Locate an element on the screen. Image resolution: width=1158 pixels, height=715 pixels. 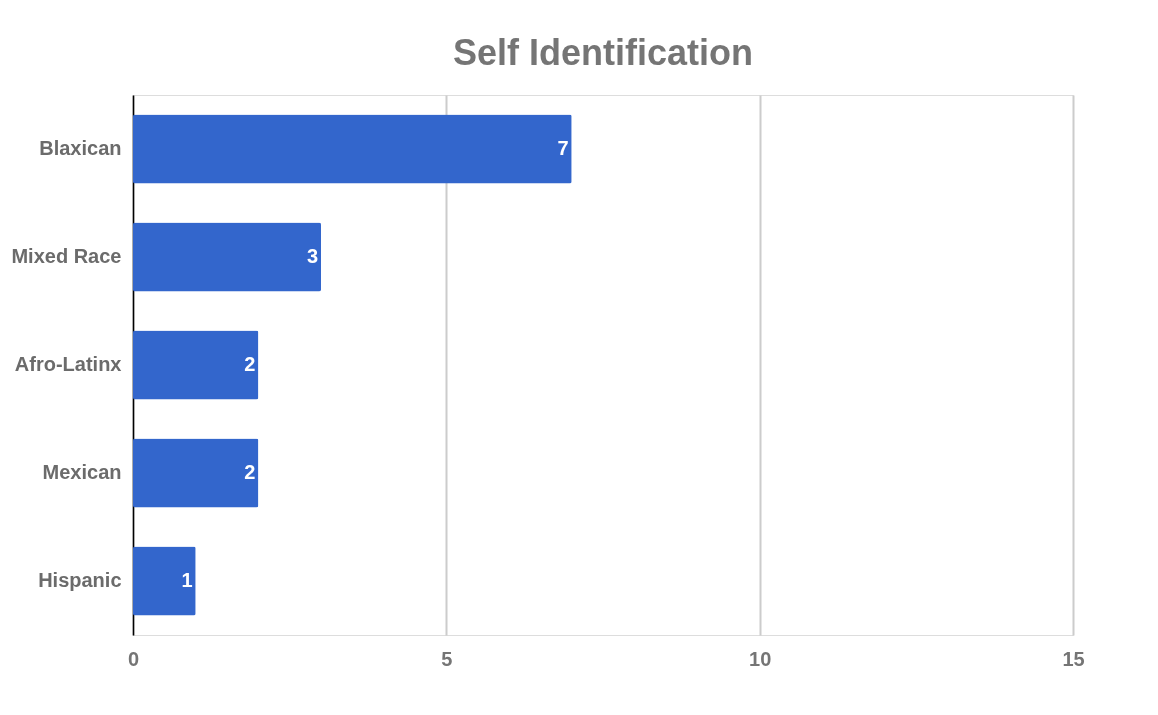
y-tick-label: Afro-Latinx is located at coordinates (68, 364).